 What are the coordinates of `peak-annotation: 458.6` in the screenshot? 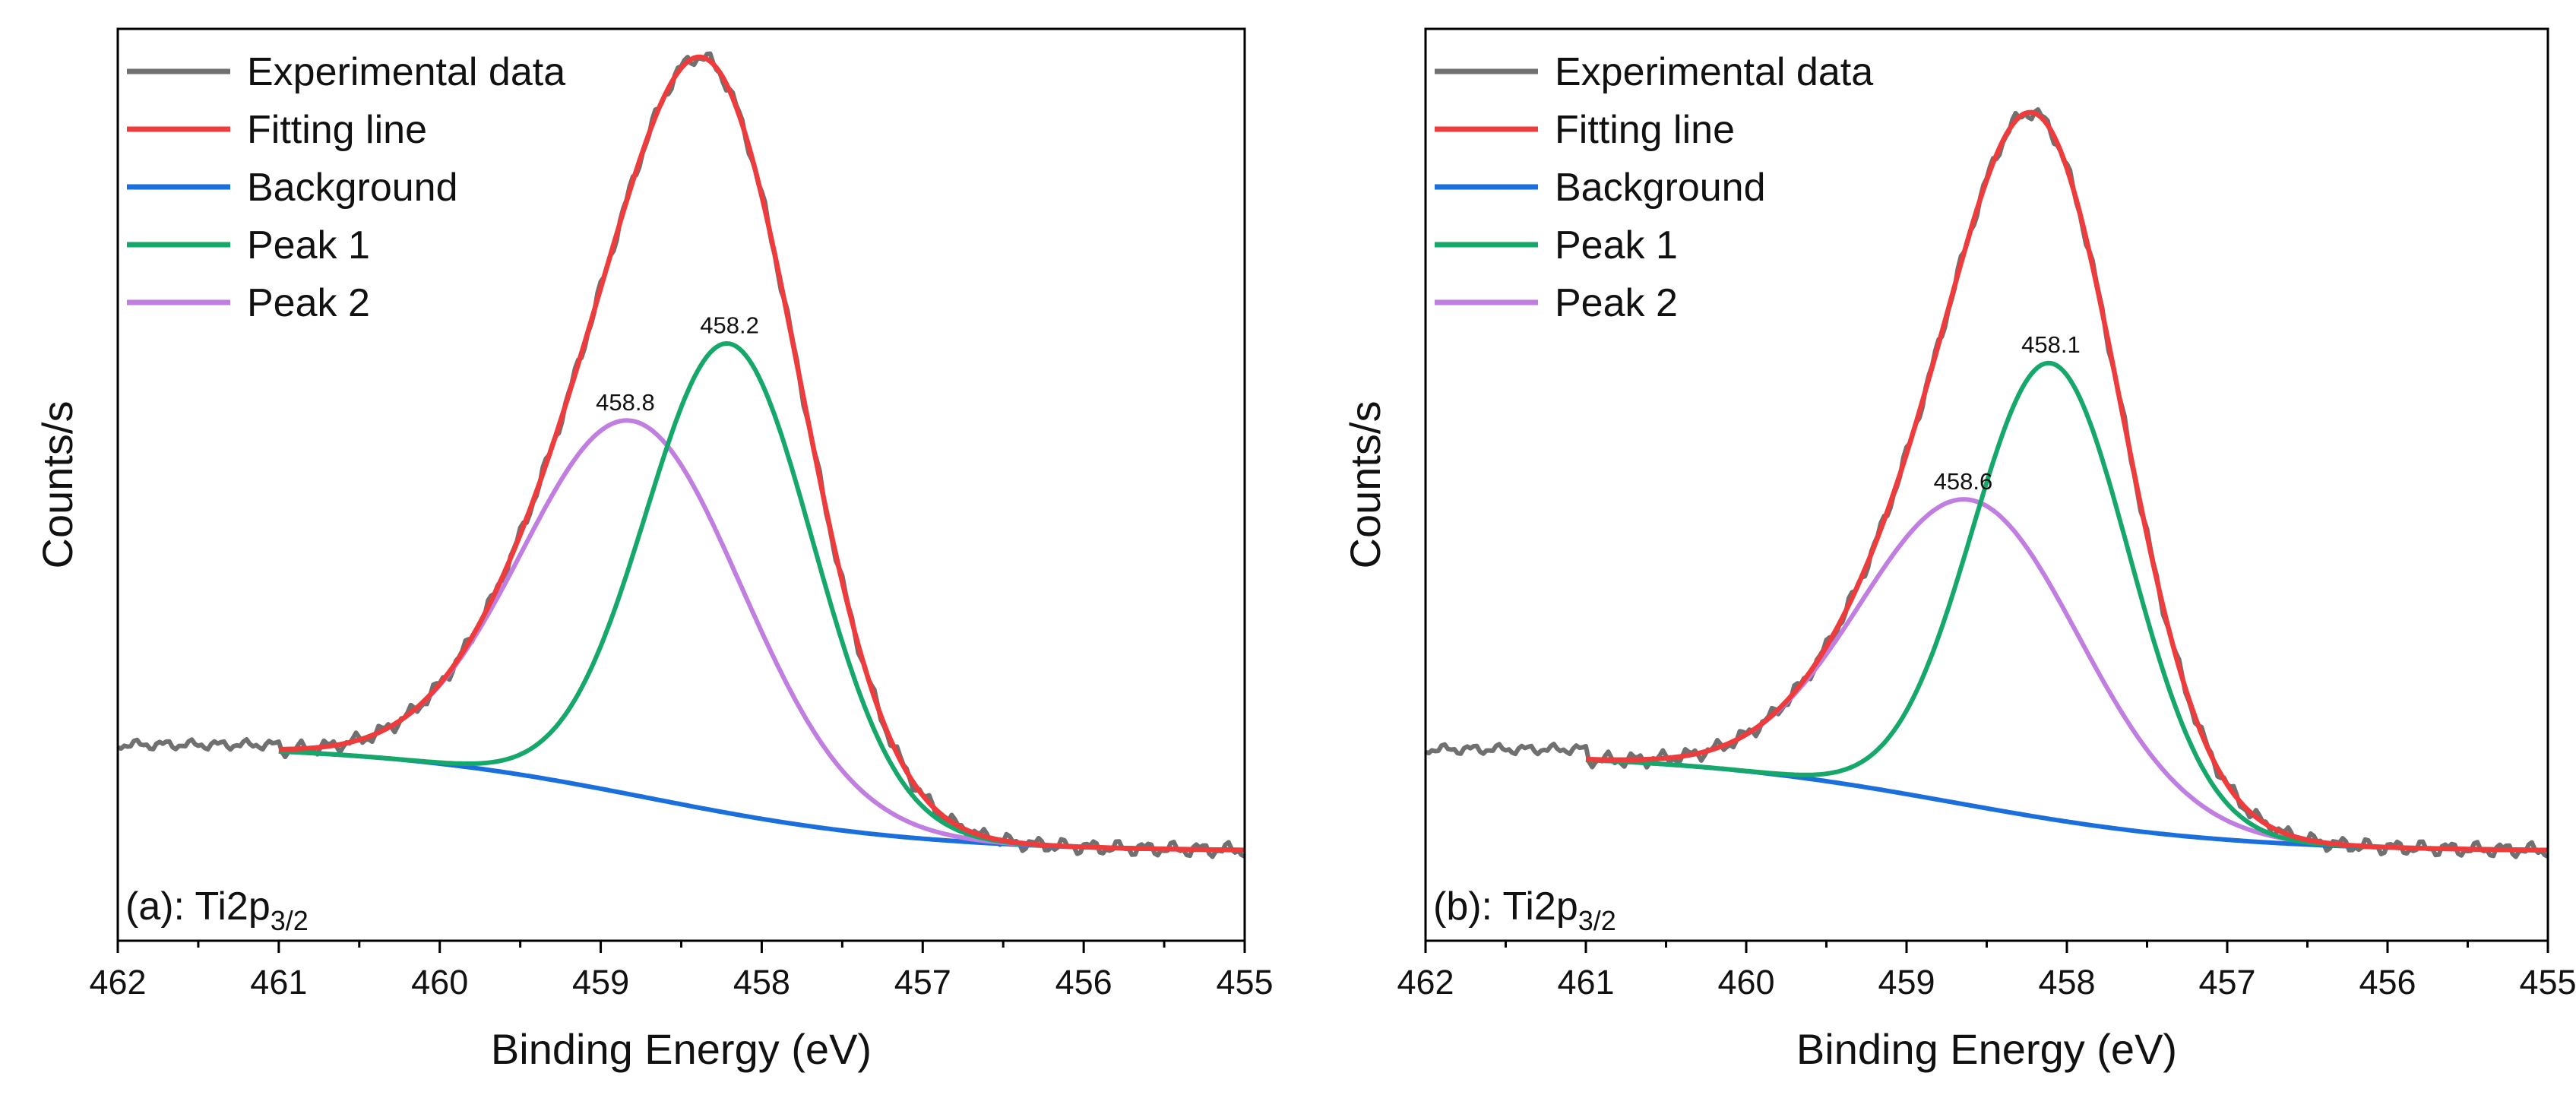 It's located at (1963, 481).